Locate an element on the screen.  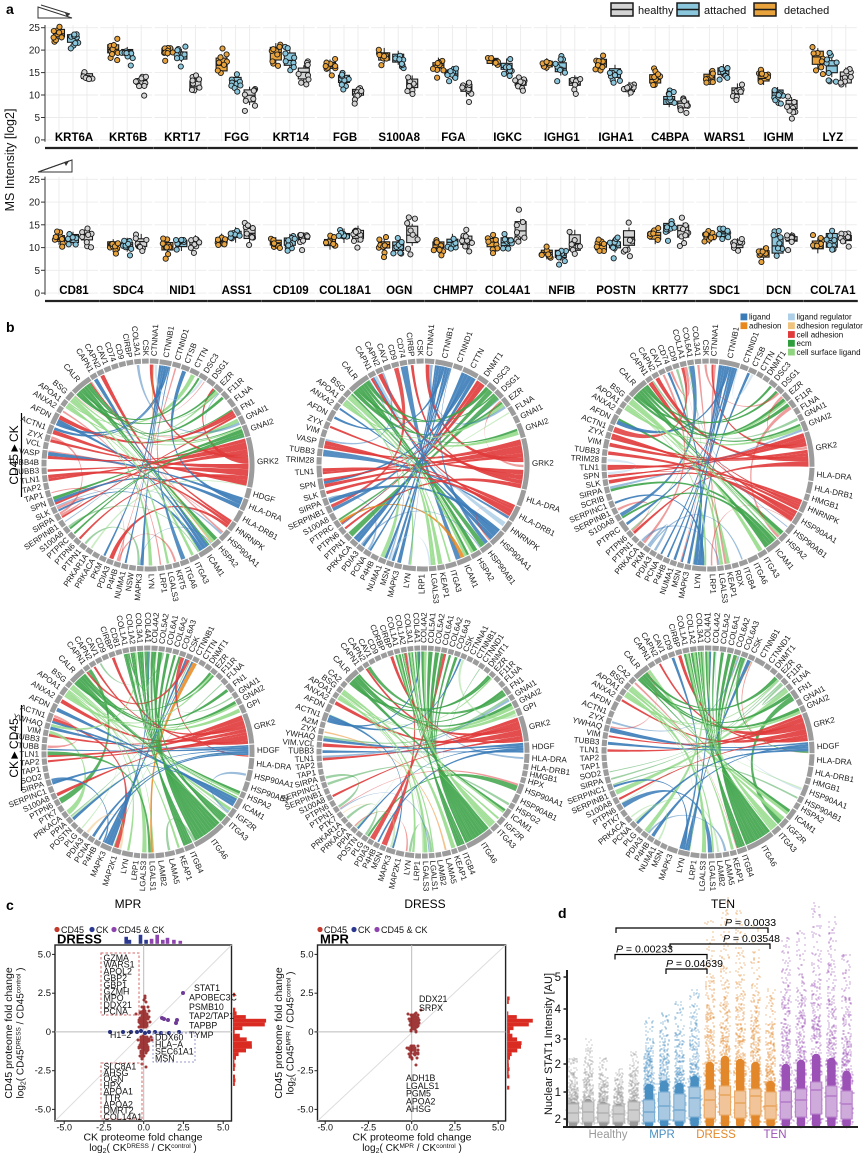
svg-text: HLA-DRA is located at coordinates (834, 761).